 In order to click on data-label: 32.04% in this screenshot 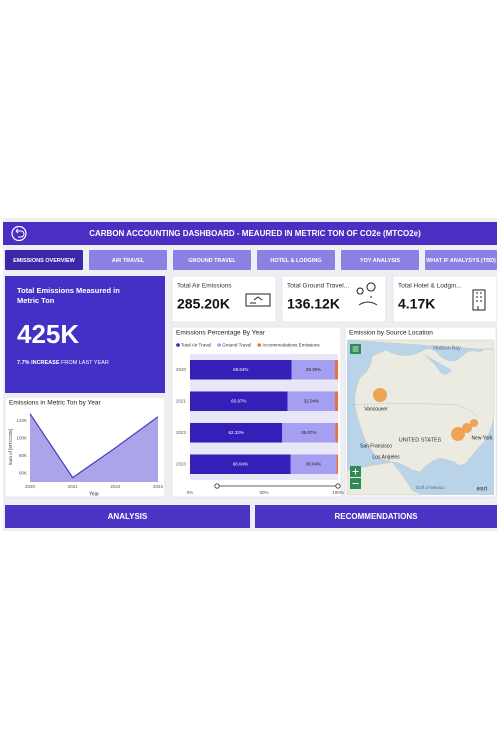, I will do `click(311, 400)`.